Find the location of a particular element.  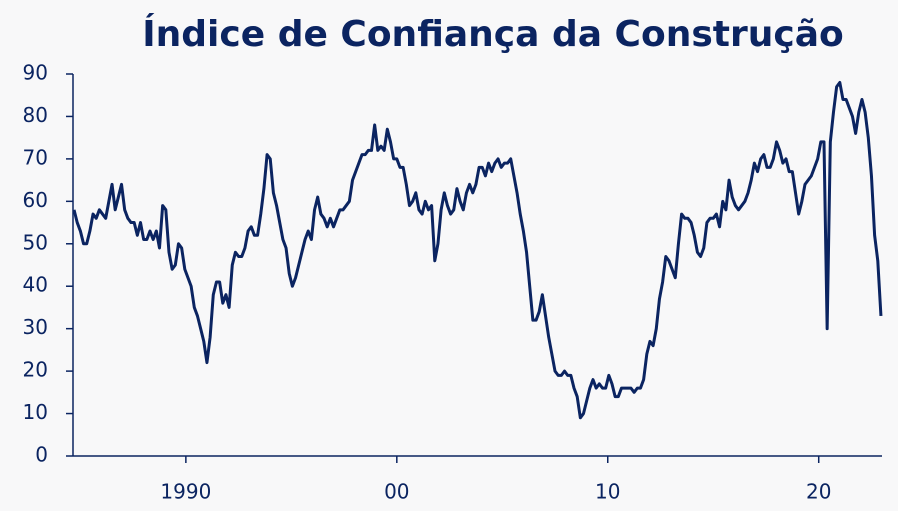

y-tick-label: 70 is located at coordinates (35, 157).